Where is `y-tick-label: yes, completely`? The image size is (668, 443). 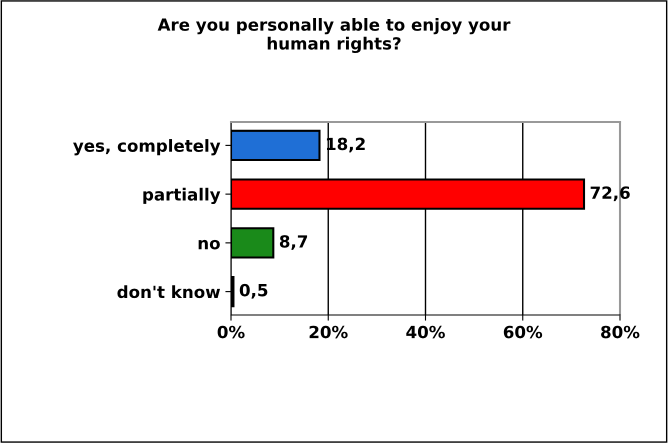 y-tick-label: yes, completely is located at coordinates (146, 147).